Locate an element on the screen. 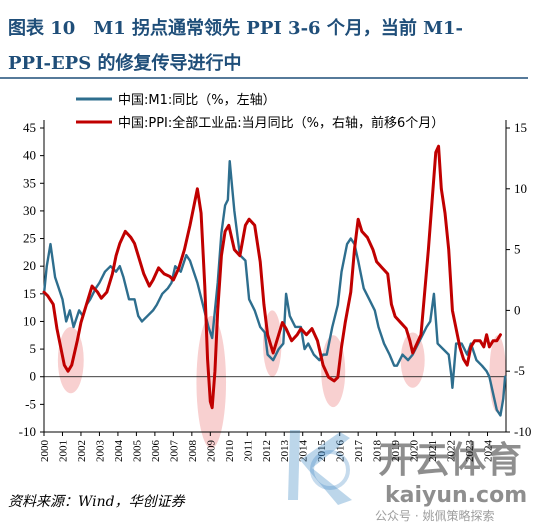  left-tick-label-1: -5 is located at coordinates (30, 403).